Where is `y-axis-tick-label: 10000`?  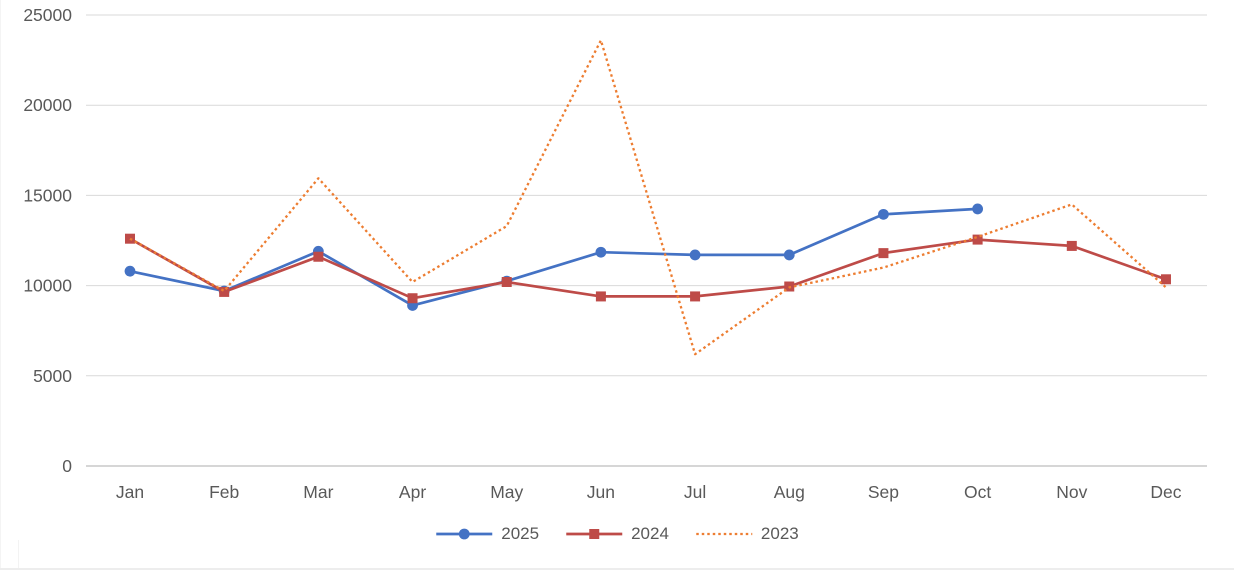
y-axis-tick-label: 10000 is located at coordinates (47, 286).